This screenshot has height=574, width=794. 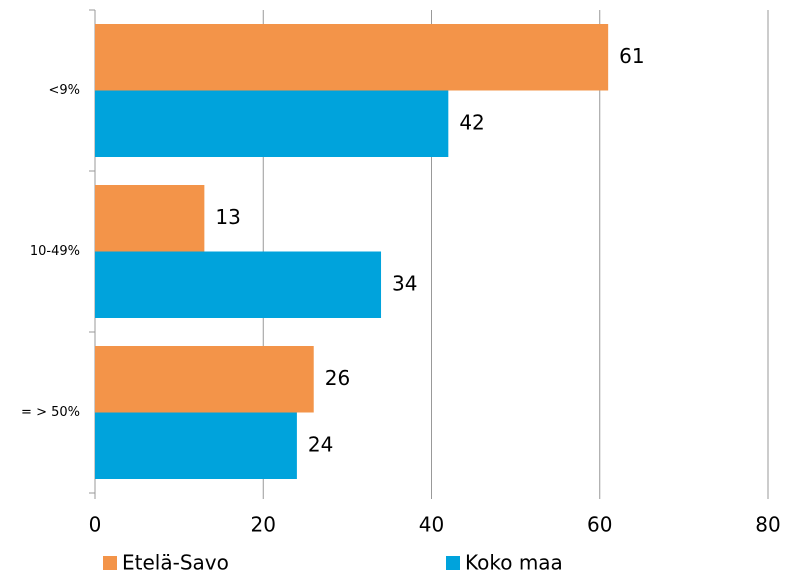 What do you see at coordinates (95, 525) in the screenshot?
I see `x-tick-label: 0` at bounding box center [95, 525].